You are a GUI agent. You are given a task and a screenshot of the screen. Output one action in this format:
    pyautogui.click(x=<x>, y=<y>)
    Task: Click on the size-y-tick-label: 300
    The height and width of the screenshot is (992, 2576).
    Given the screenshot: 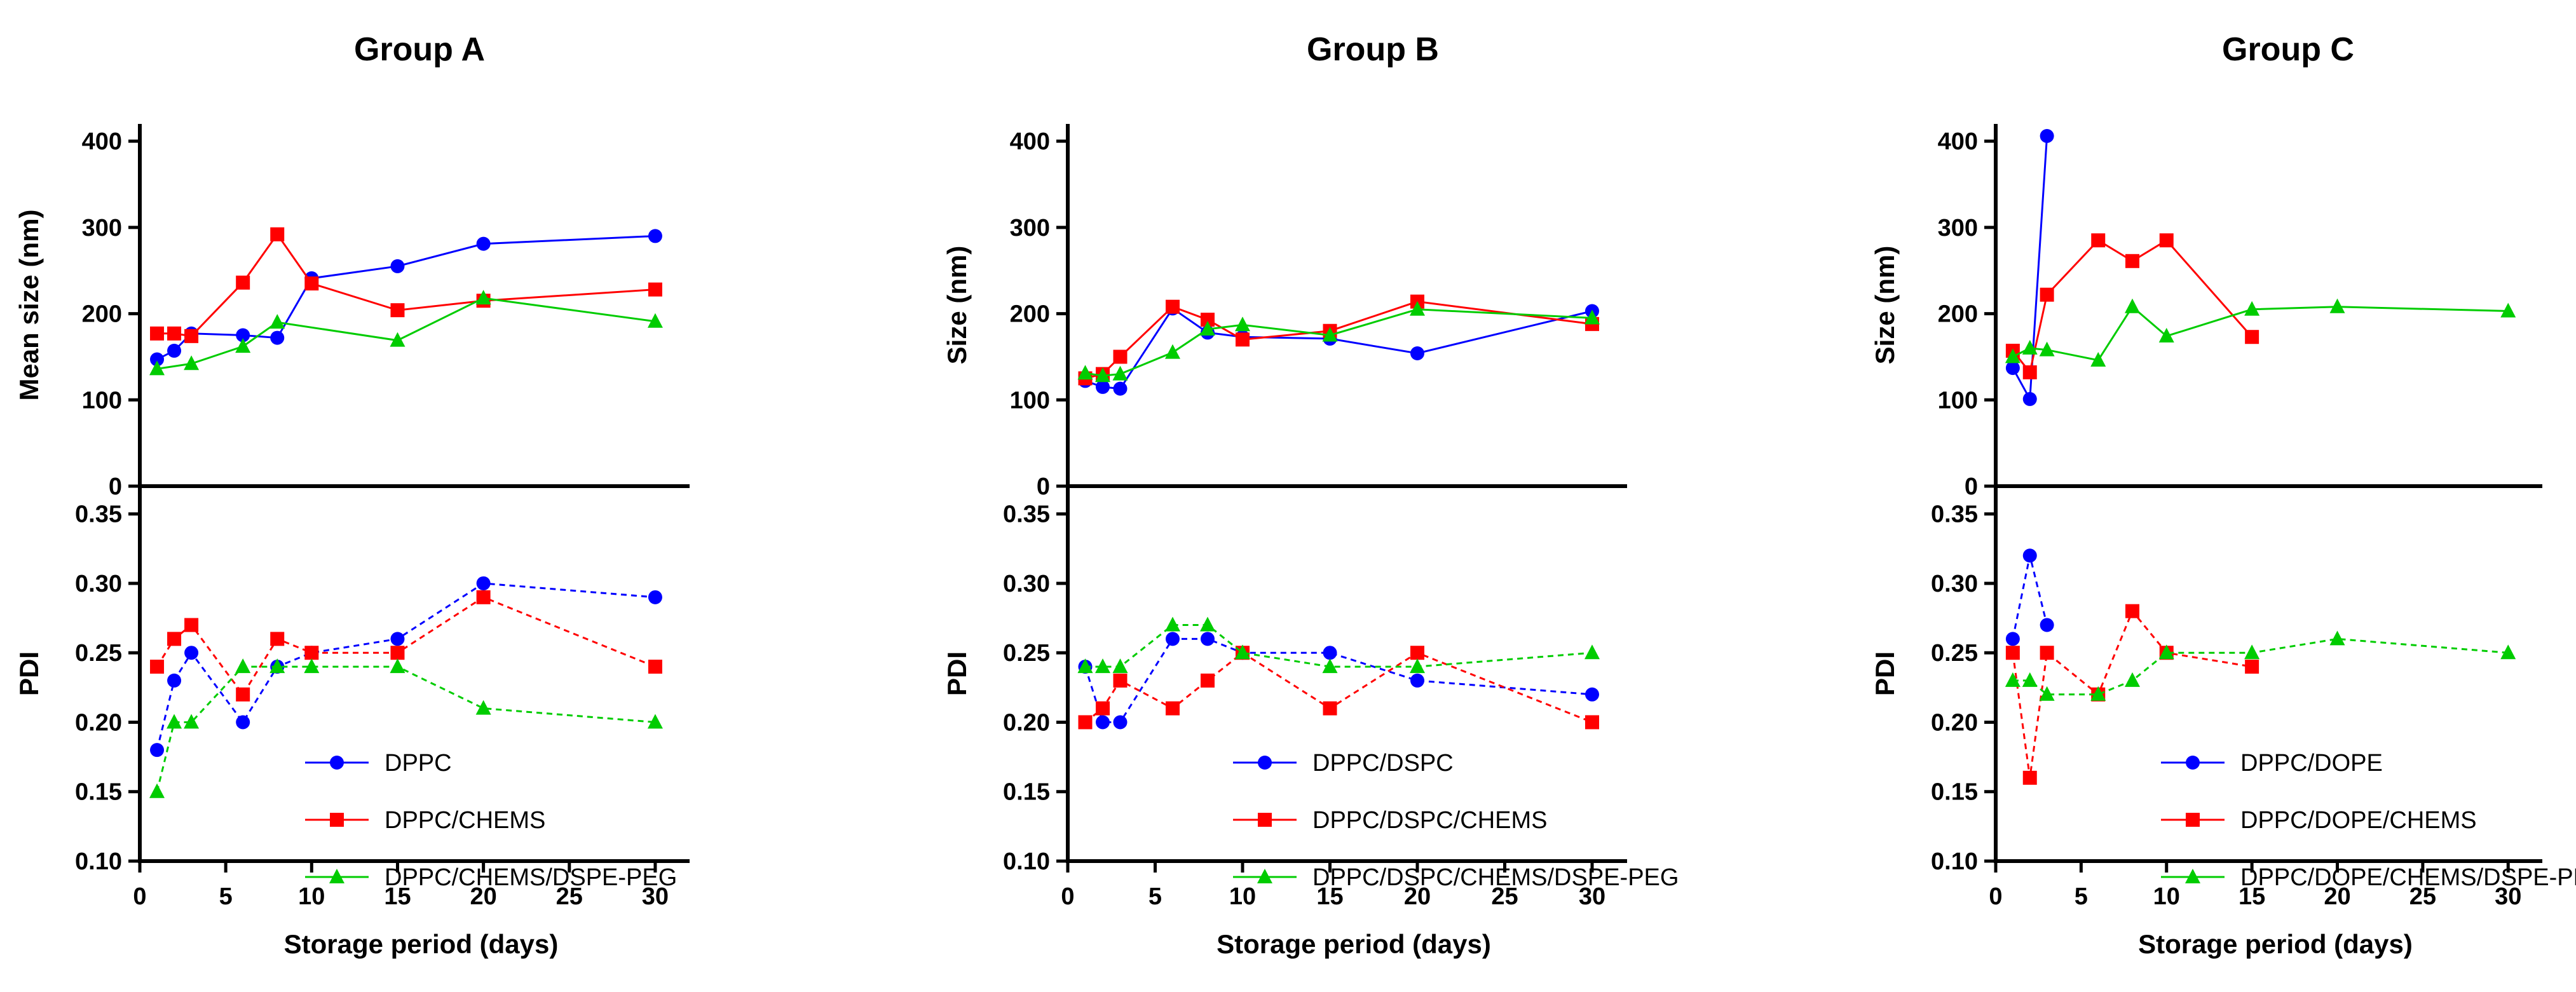 What is the action you would take?
    pyautogui.click(x=102, y=228)
    